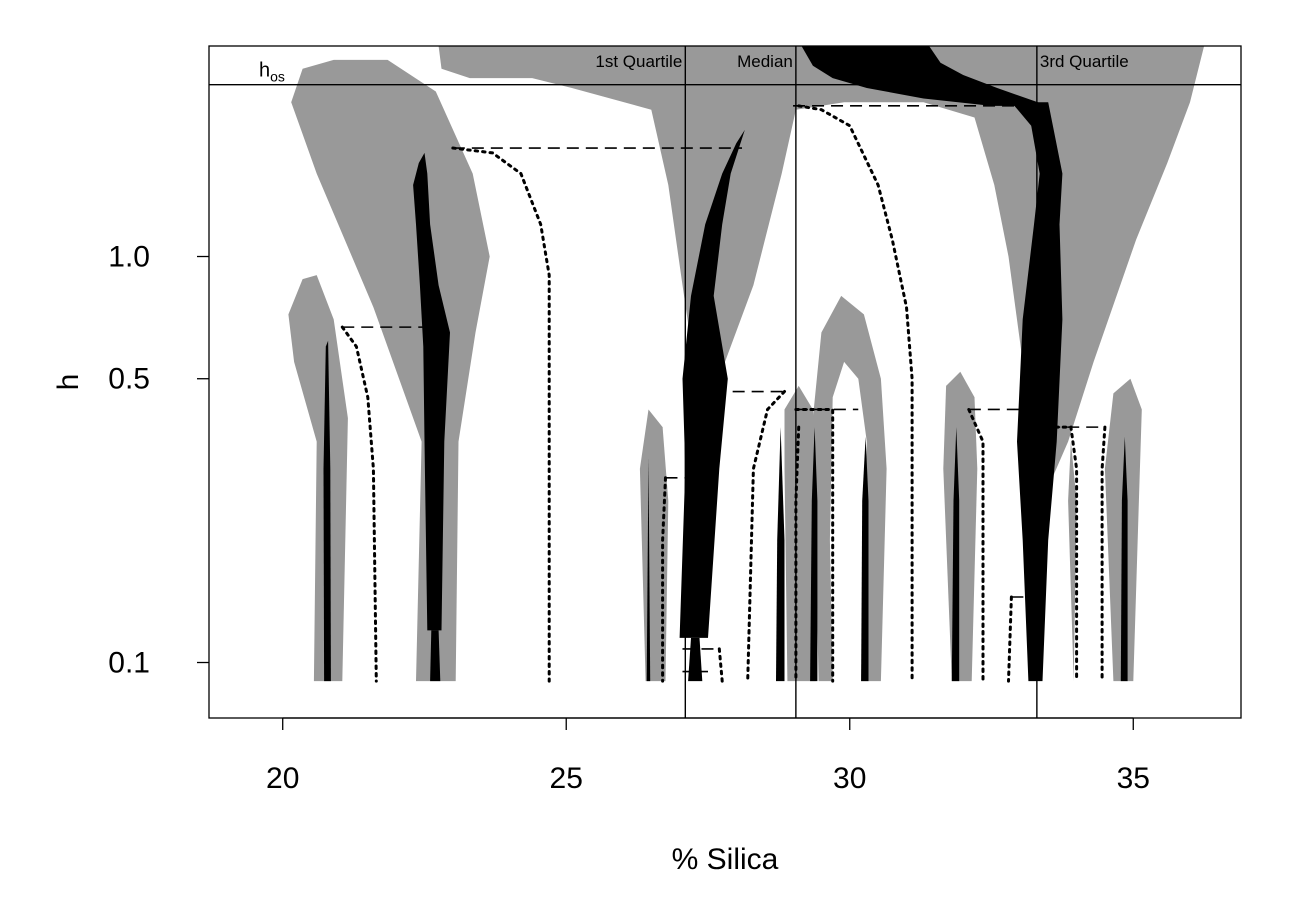 The image size is (1301, 897). I want to click on quartile-label-1: 1st Quartile, so click(638, 61).